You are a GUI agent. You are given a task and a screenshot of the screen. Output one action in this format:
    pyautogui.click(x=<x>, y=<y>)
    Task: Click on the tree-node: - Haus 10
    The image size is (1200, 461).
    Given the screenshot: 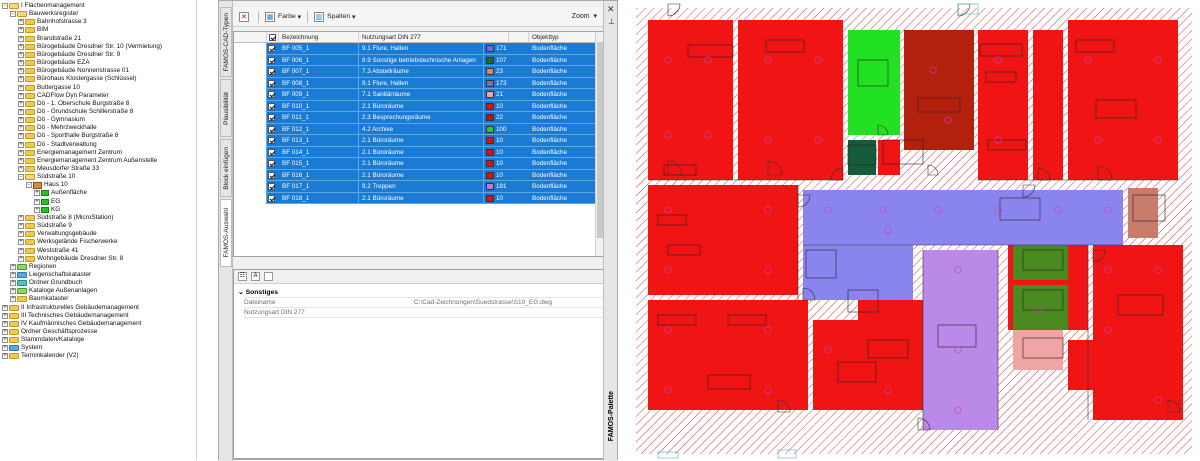 What is the action you would take?
    pyautogui.click(x=47, y=185)
    